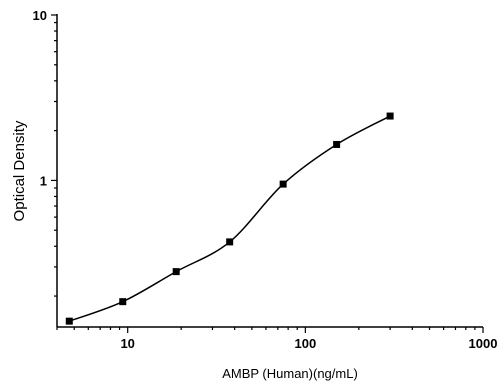 This screenshot has height=385, width=499. What do you see at coordinates (277, 339) in the screenshot?
I see `x-axis-ticks: 10 100 1000` at bounding box center [277, 339].